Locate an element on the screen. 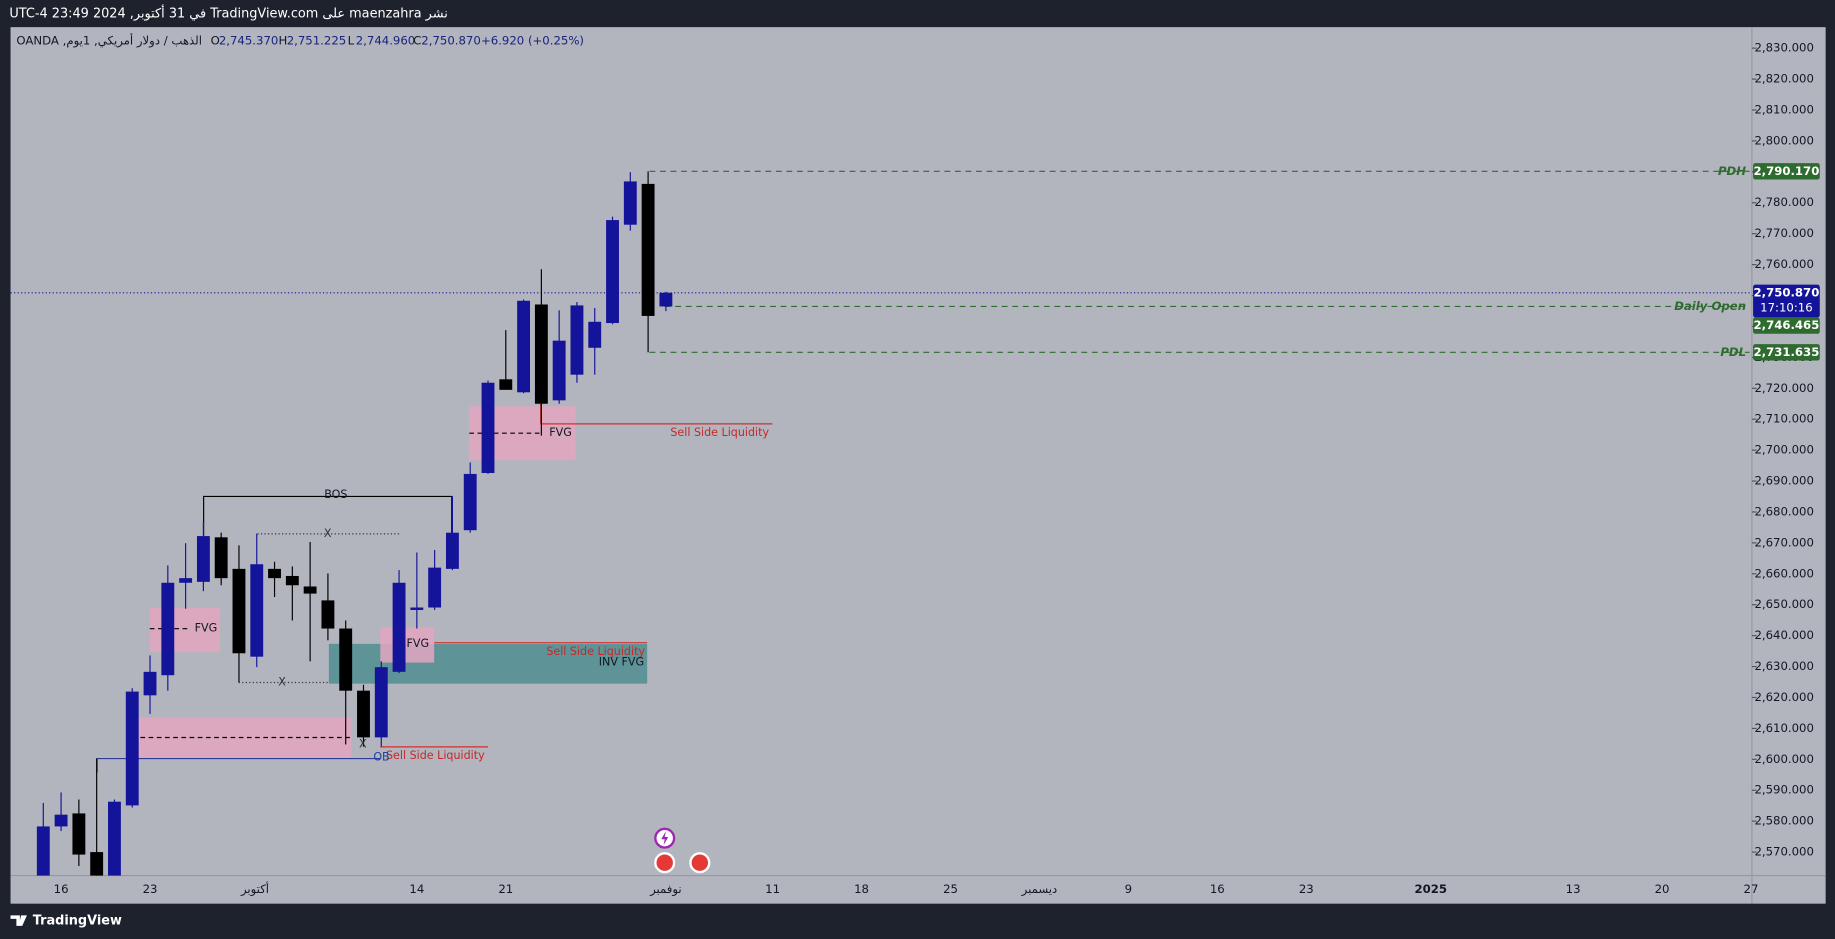 The height and width of the screenshot is (939, 1835). countdown: 17:10:16 is located at coordinates (1786, 308).